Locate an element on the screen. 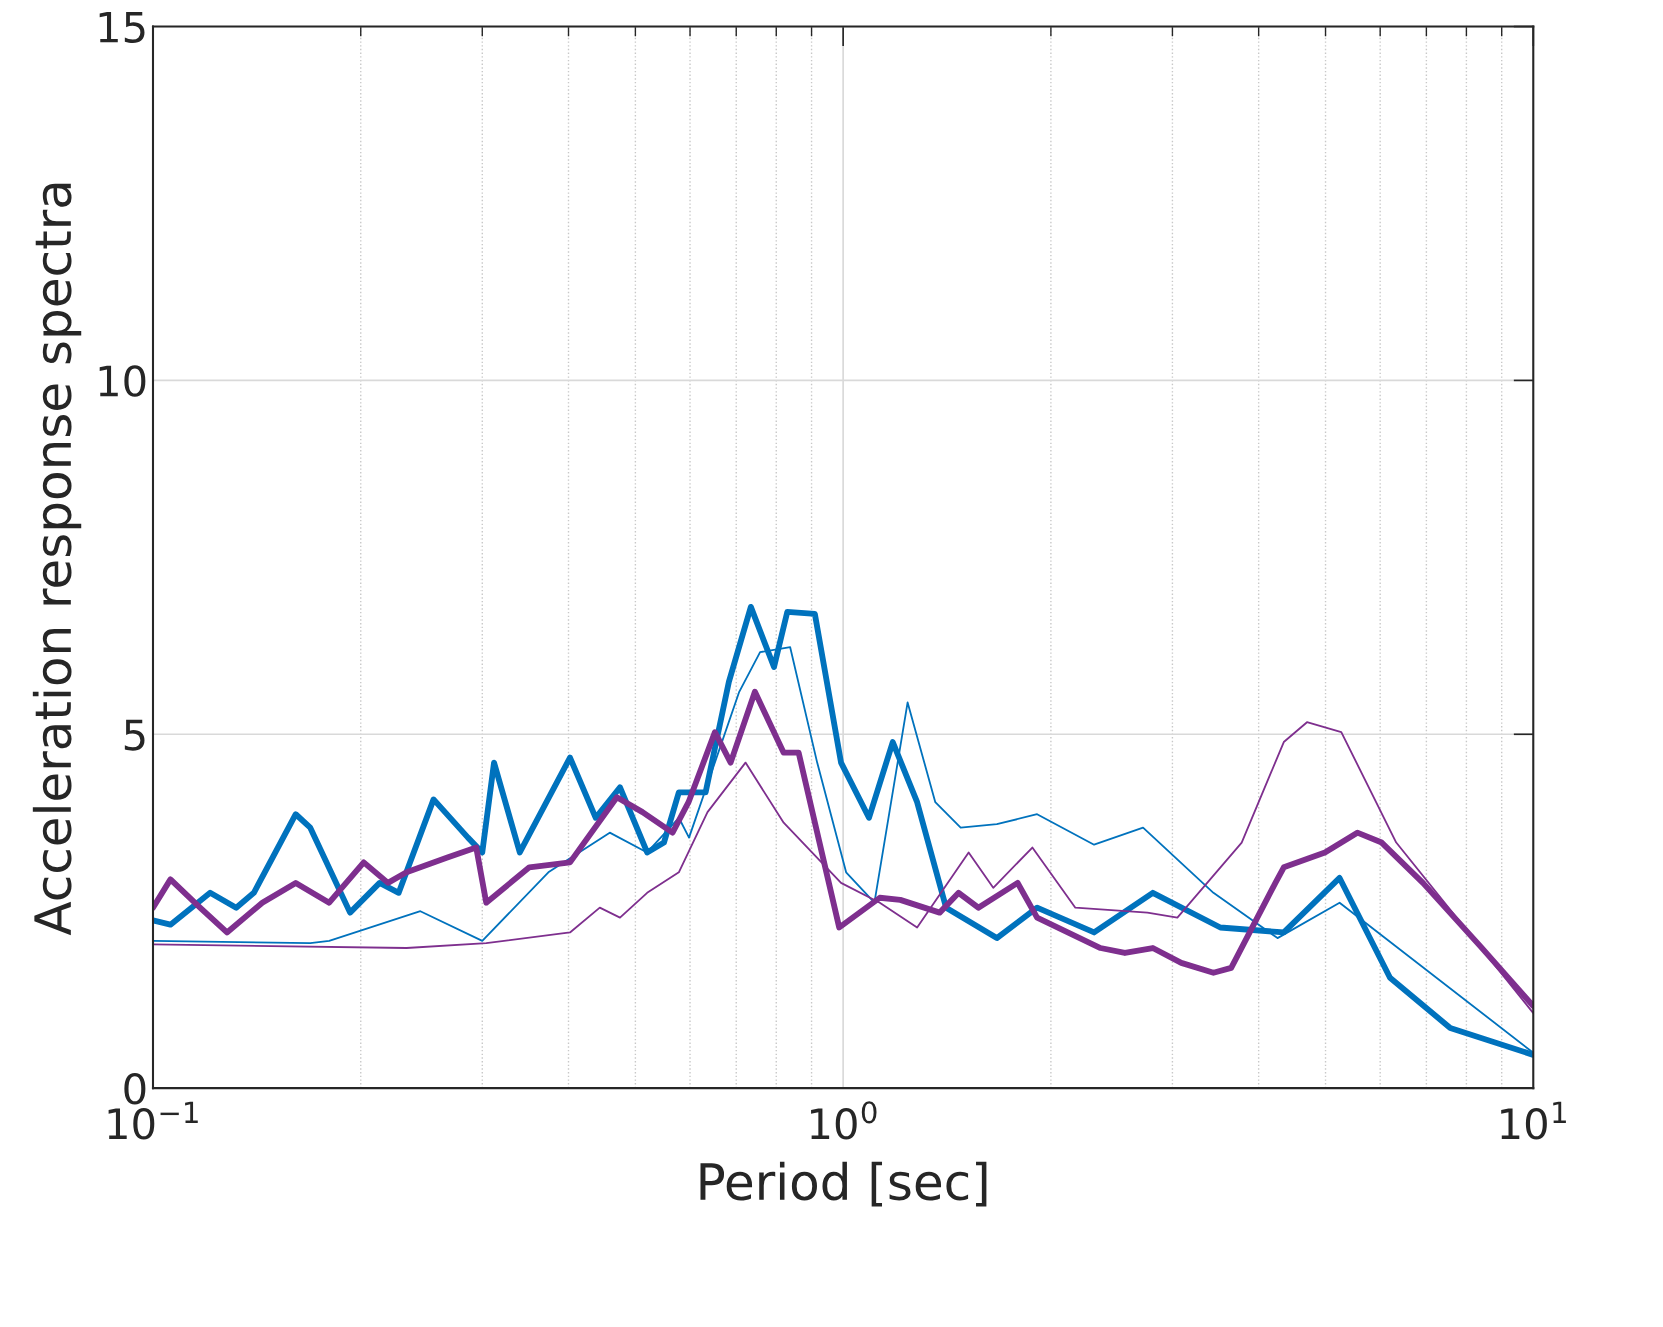 The height and width of the screenshot is (1327, 1663). y-tick-label: 5 is located at coordinates (134, 735).